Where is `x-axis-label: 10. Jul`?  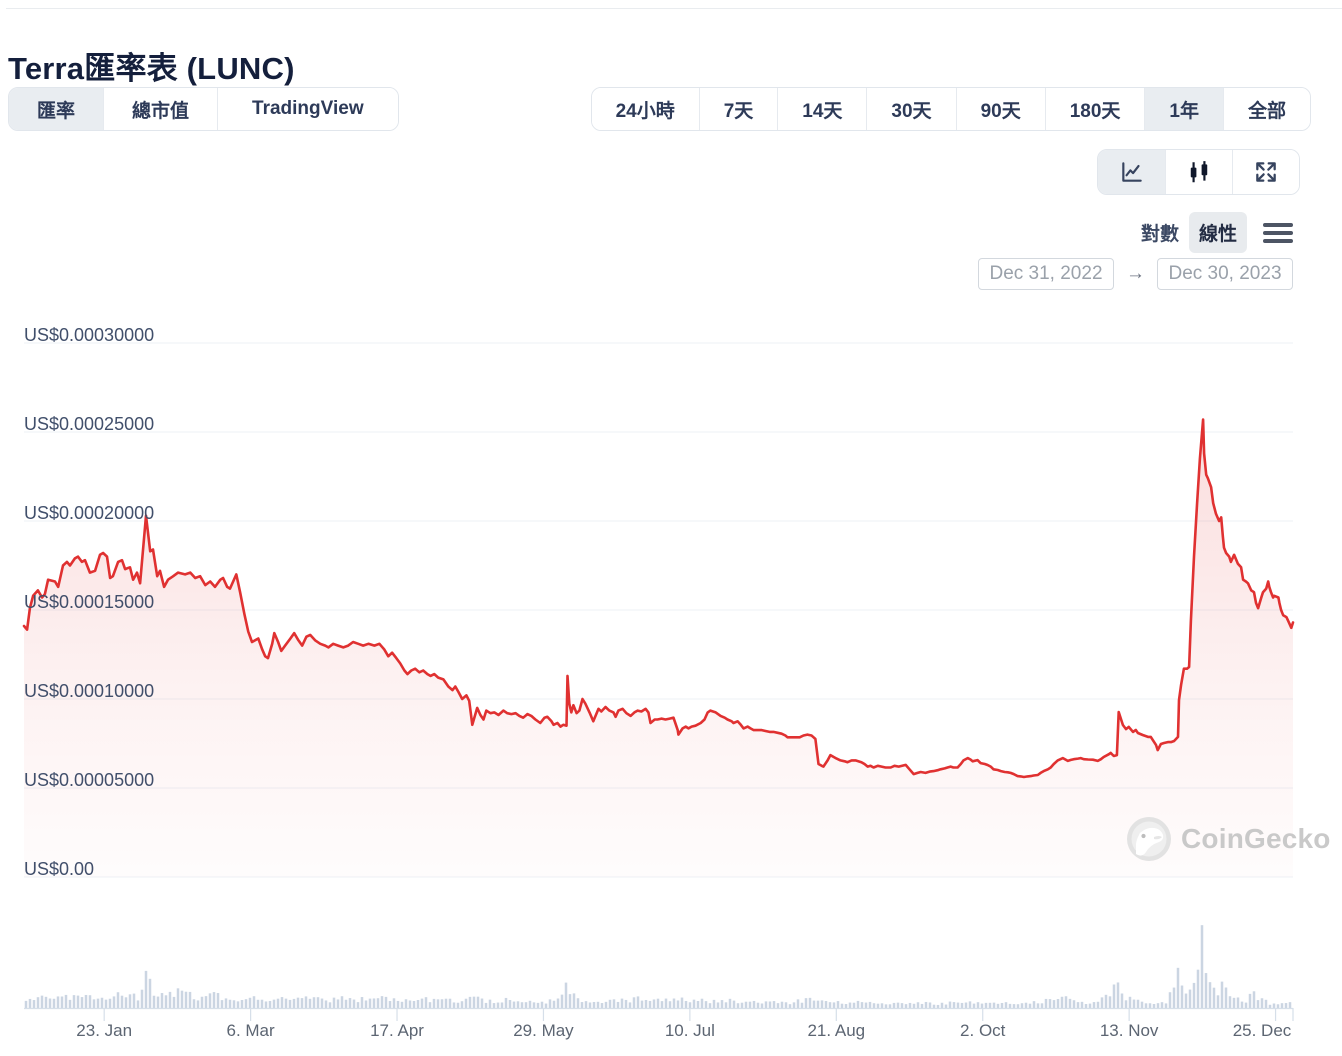 x-axis-label: 10. Jul is located at coordinates (689, 1030).